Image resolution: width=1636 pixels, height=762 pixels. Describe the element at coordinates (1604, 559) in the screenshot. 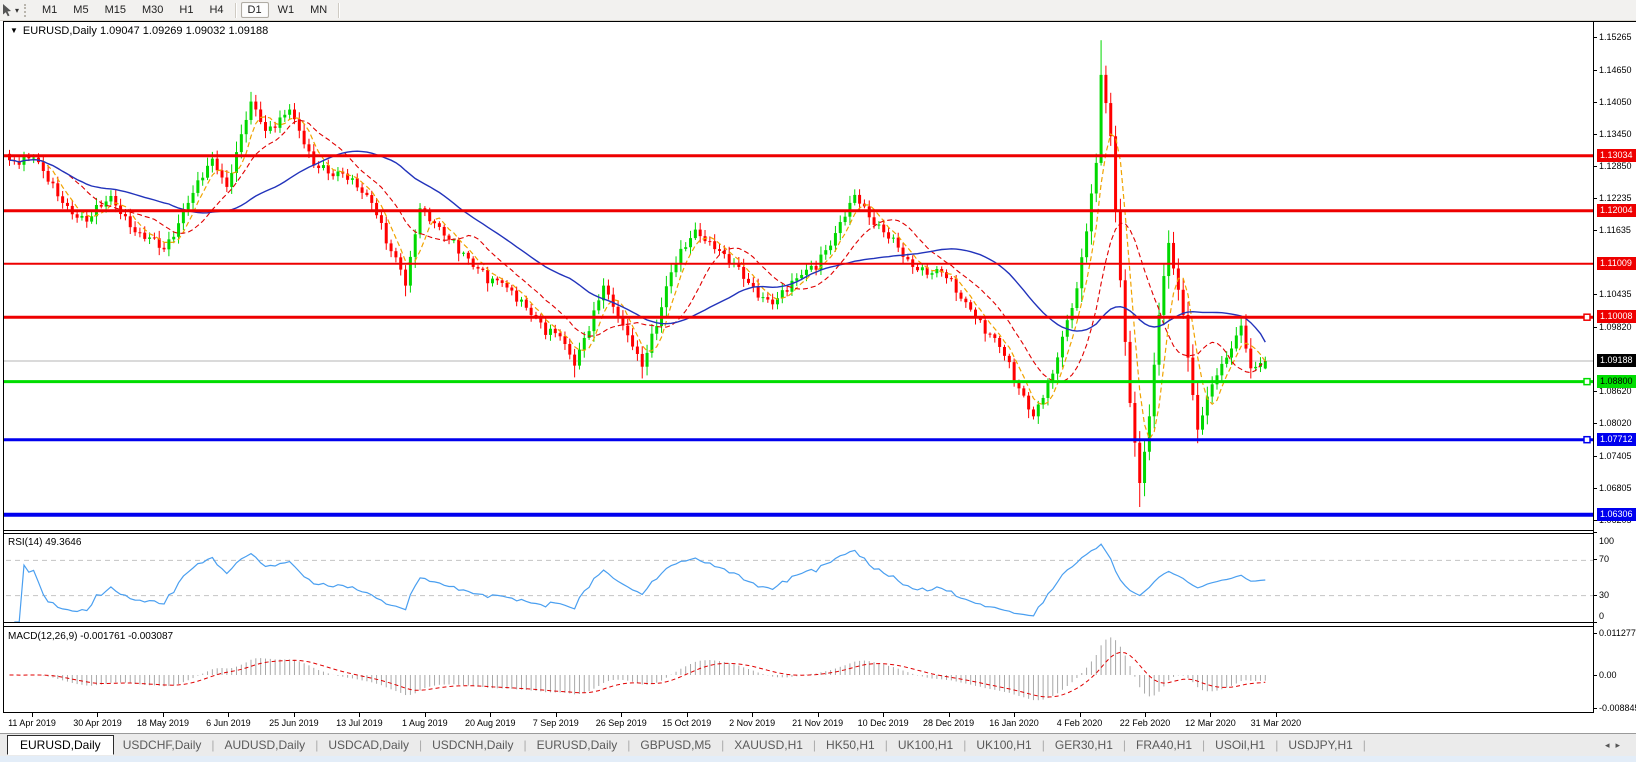

I see `rsi-tick-label: 70` at that location.